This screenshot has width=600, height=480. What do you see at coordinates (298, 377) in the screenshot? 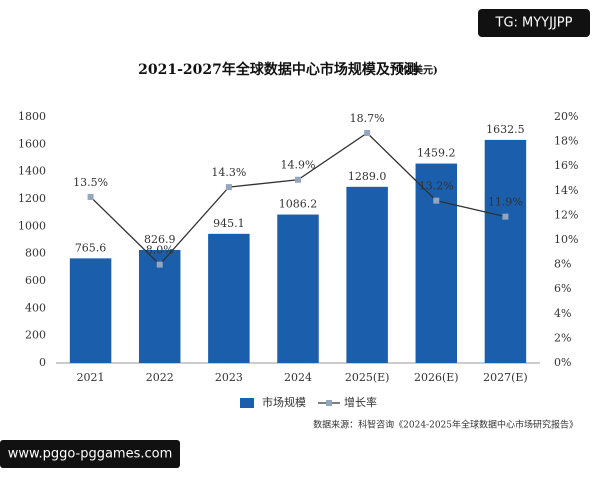
I see `x-tick-label: 2024` at bounding box center [298, 377].